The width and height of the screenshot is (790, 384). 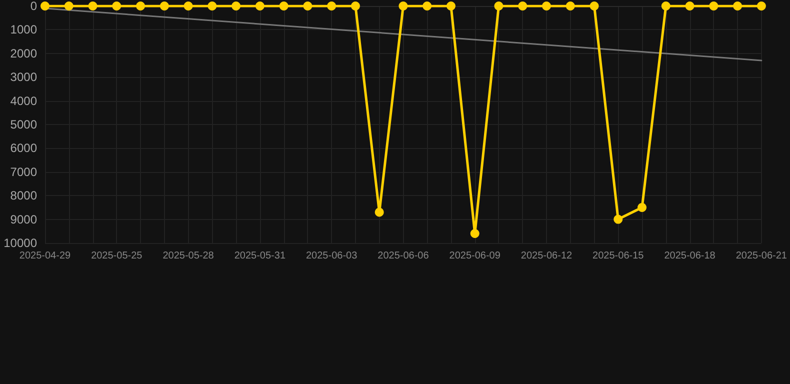 What do you see at coordinates (260, 256) in the screenshot?
I see `x-tick-label: 2025-05-31` at bounding box center [260, 256].